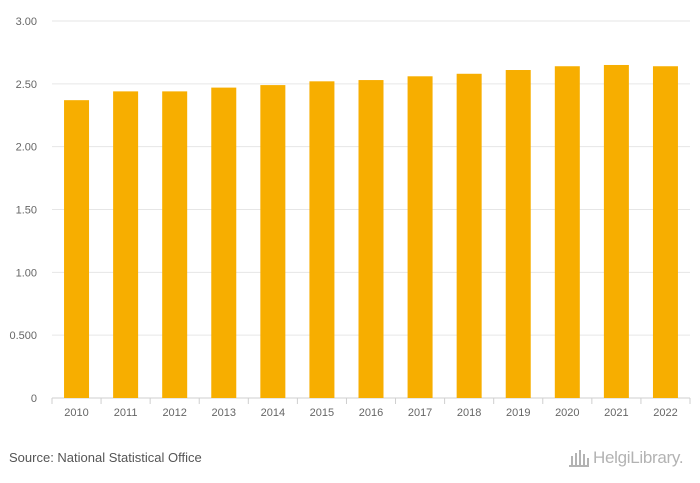 The height and width of the screenshot is (483, 700). I want to click on logo-text: HelgiLibrary., so click(638, 457).